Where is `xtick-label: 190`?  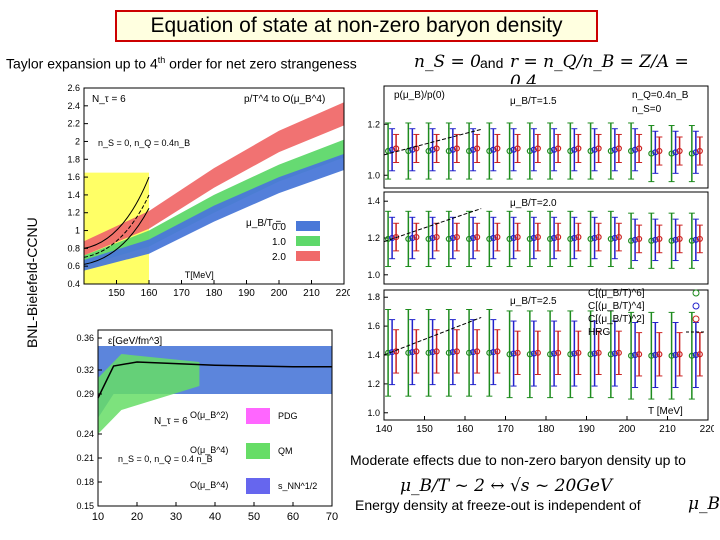 xtick-label: 190 is located at coordinates (246, 293).